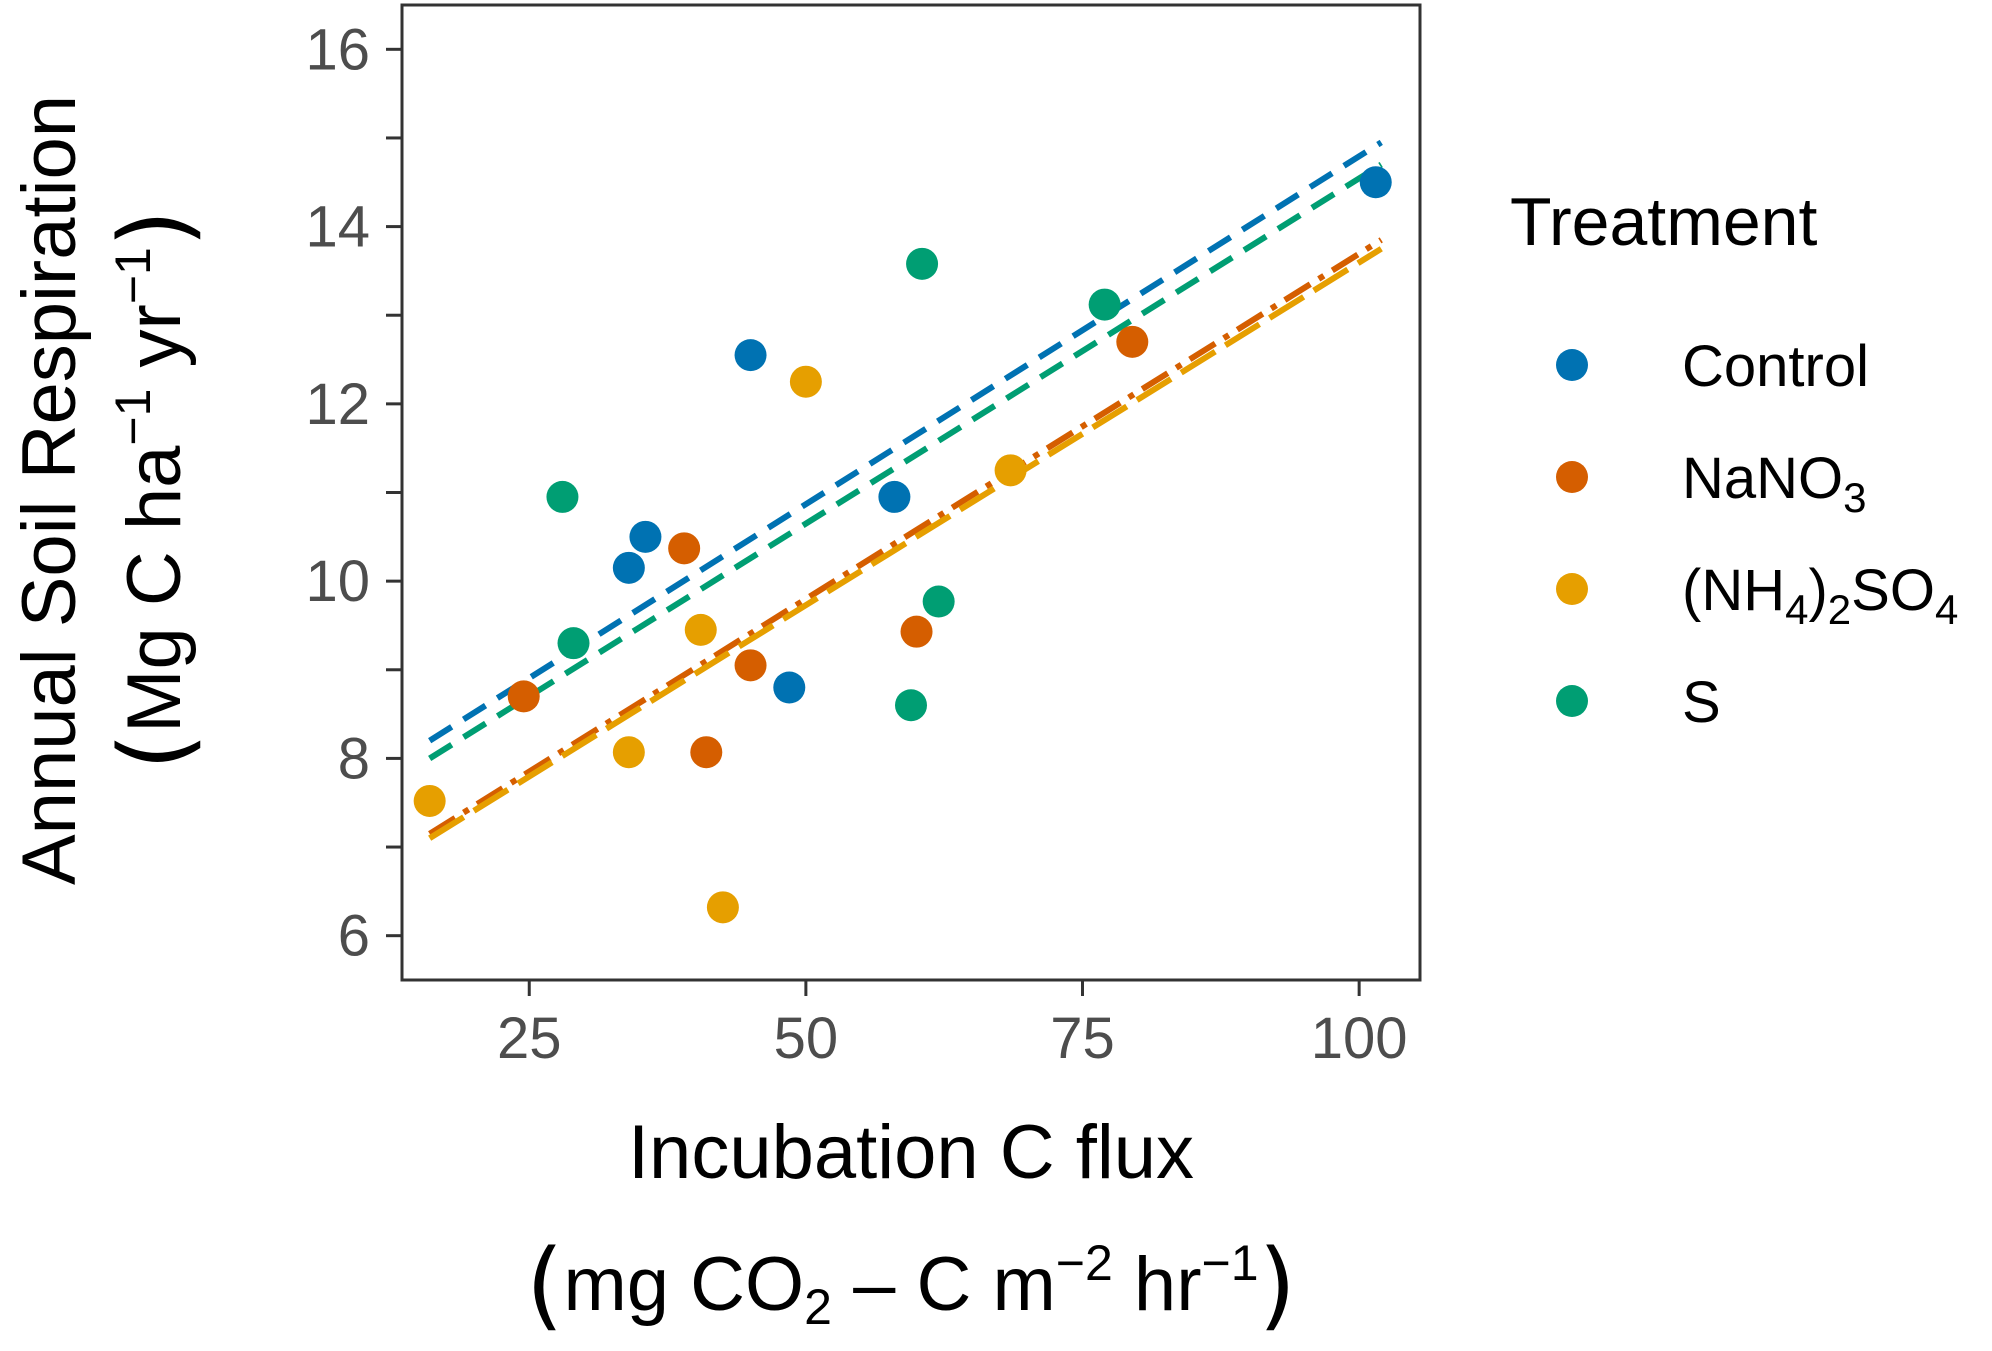 This screenshot has width=1992, height=1351. What do you see at coordinates (806, 1038) in the screenshot?
I see `x-tick-label-50: 50` at bounding box center [806, 1038].